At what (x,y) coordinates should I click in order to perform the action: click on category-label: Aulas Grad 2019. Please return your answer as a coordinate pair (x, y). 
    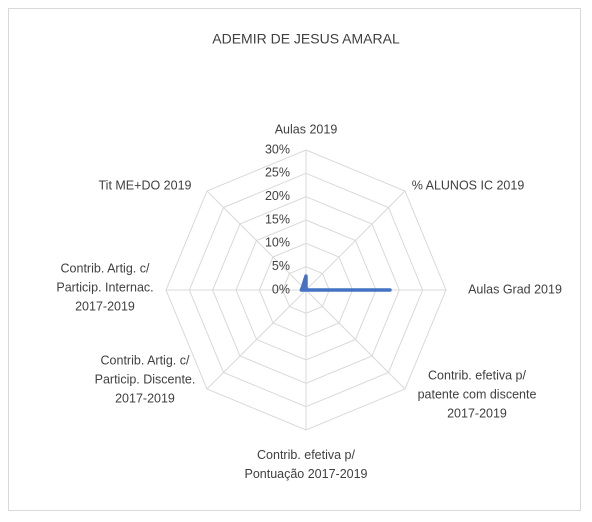
    Looking at the image, I should click on (515, 289).